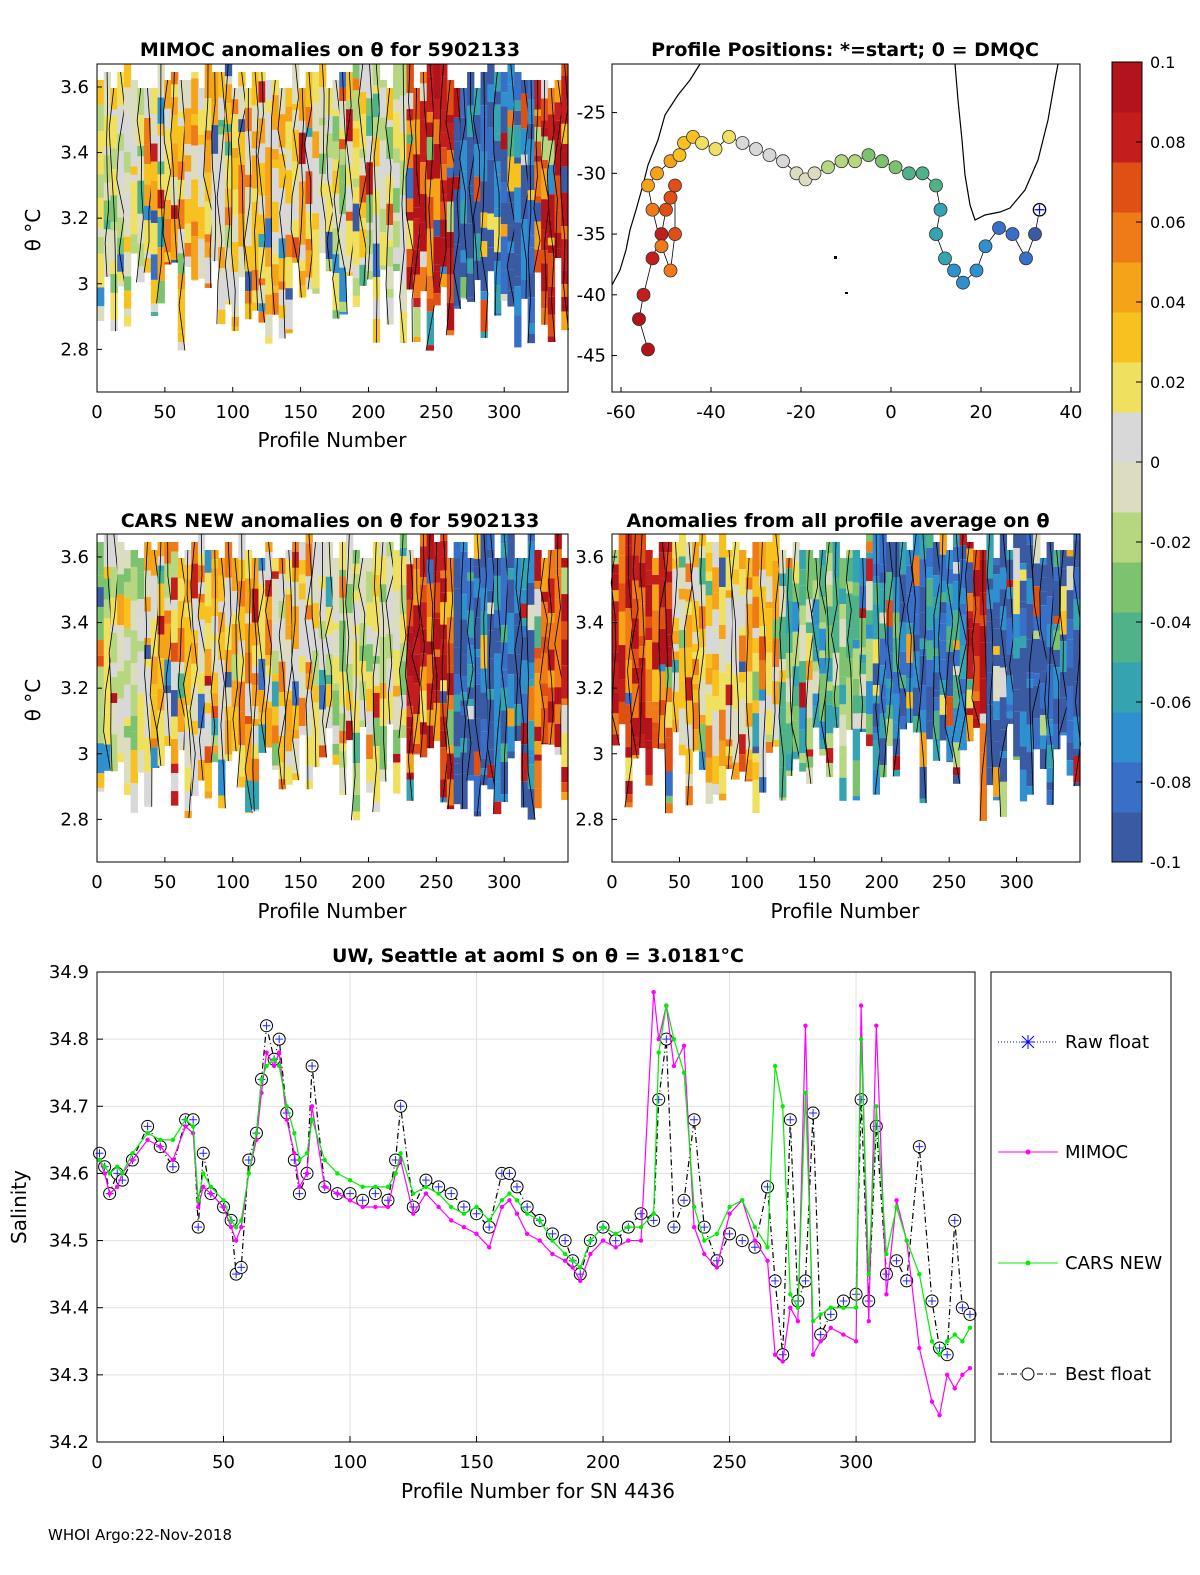 The width and height of the screenshot is (1200, 1575). Describe the element at coordinates (33, 230) in the screenshot. I see `mimoc-ylabel: θ °C` at that location.